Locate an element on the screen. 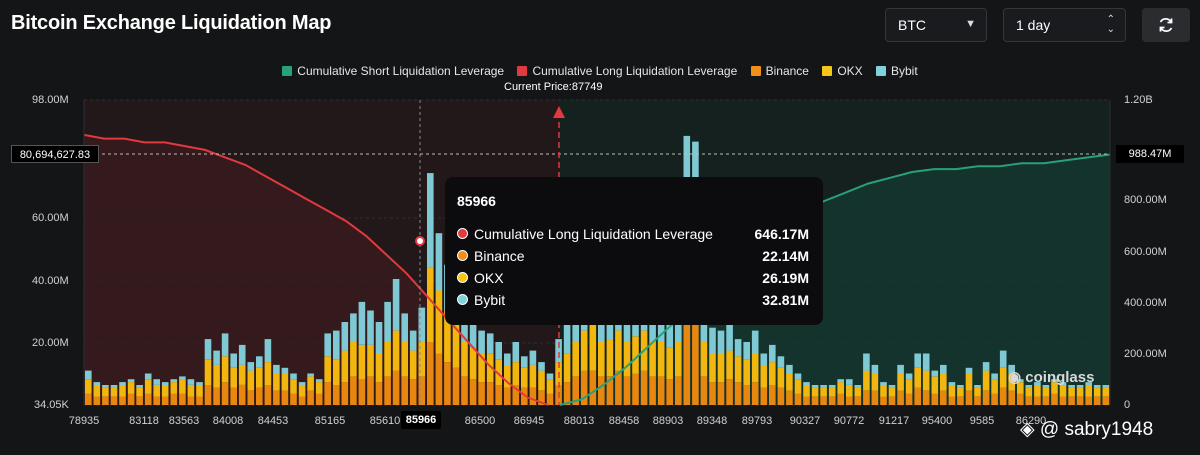  legend-long: Cumulative Long Liquidation Leverage is located at coordinates (627, 71).